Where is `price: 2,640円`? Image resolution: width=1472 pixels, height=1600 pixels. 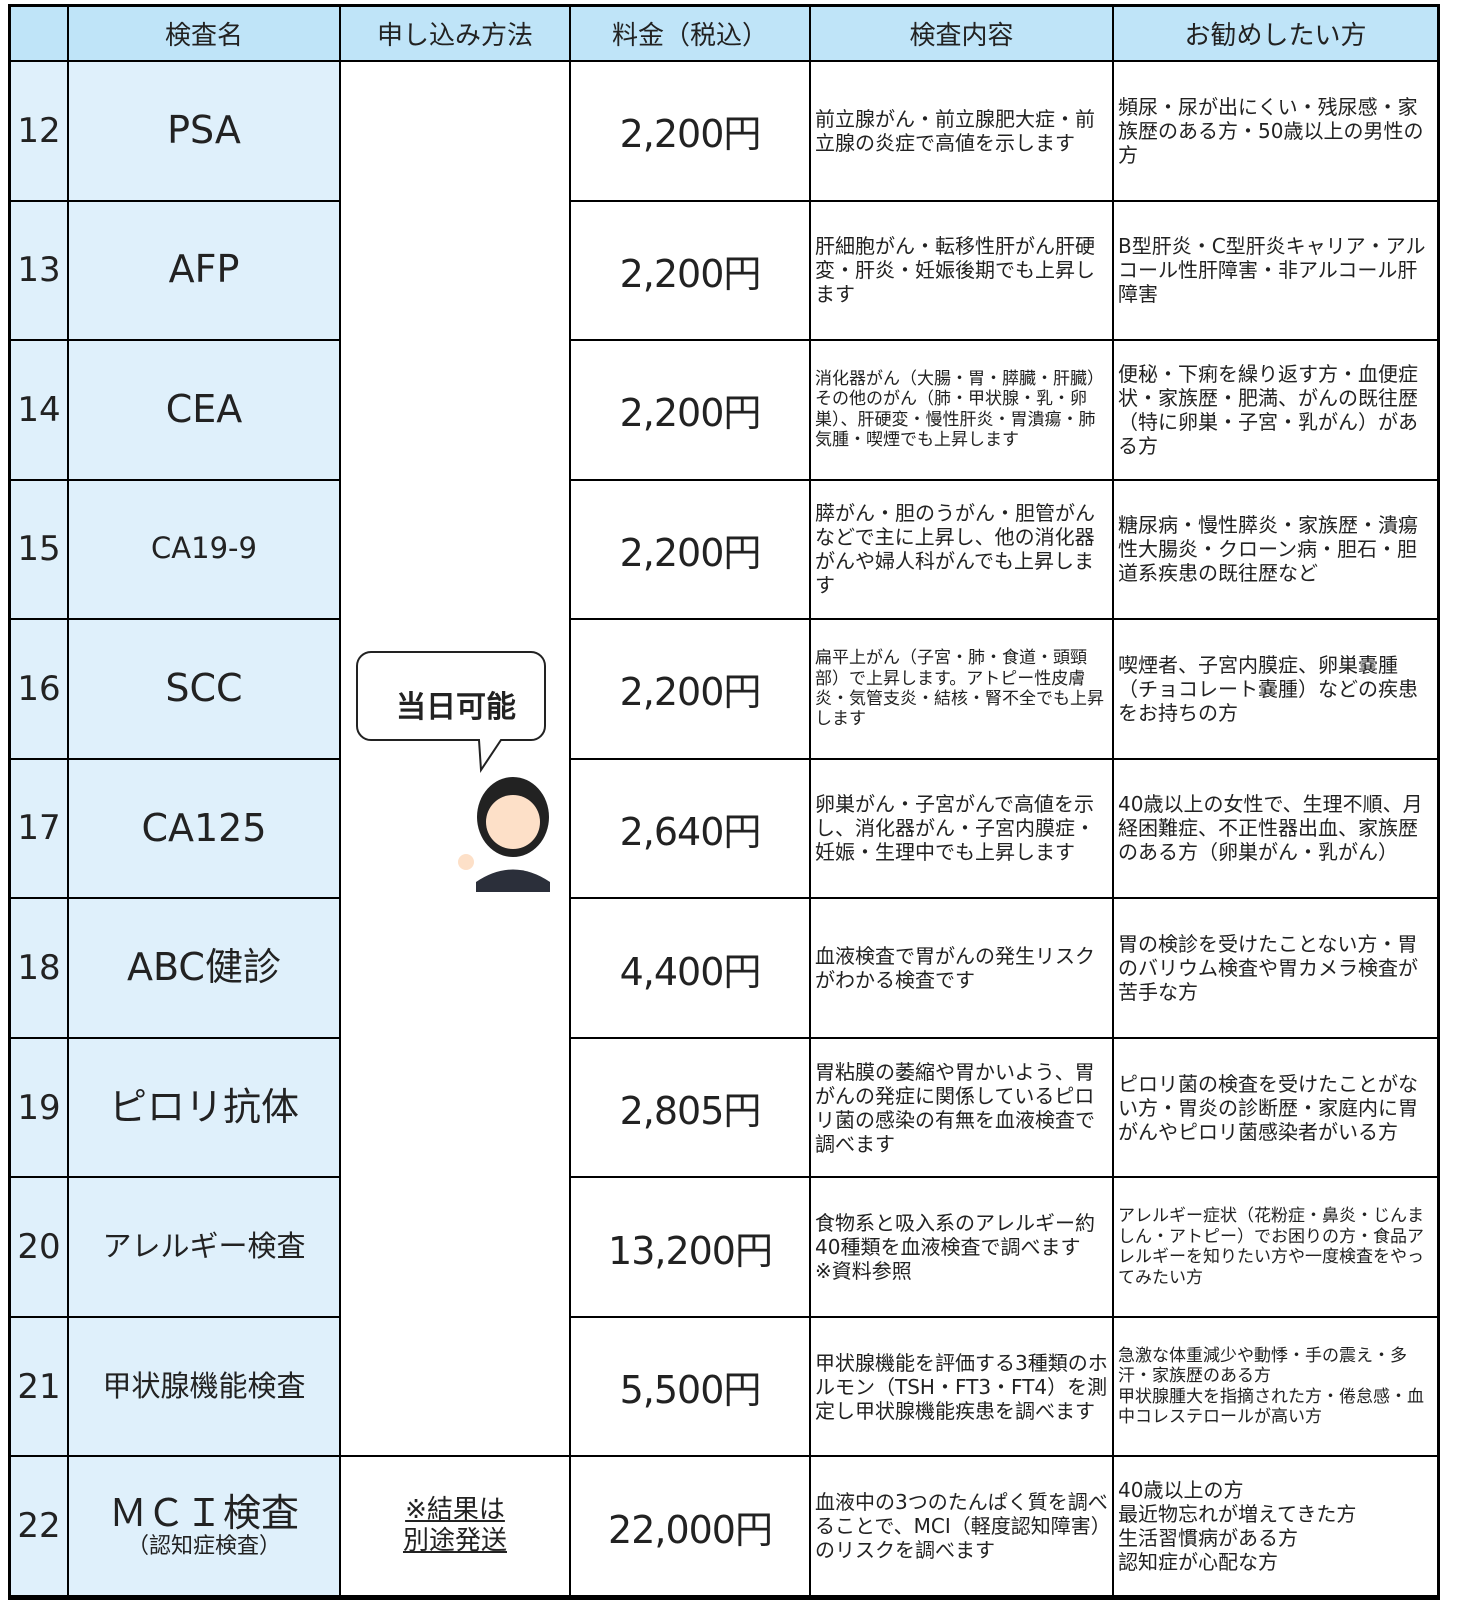
price: 2,640円 is located at coordinates (691, 829).